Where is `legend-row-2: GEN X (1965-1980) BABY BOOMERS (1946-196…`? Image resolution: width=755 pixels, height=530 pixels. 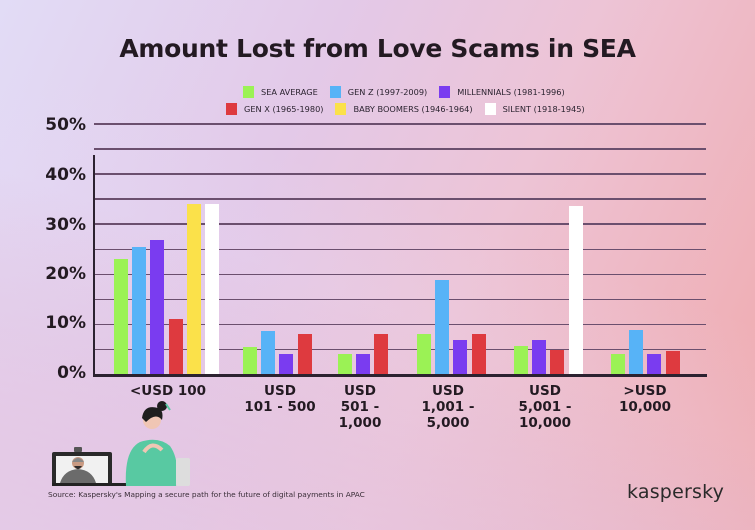 legend-row-2: GEN X (1965-1980) BABY BOOMERS (1946-196… is located at coordinates (411, 109).